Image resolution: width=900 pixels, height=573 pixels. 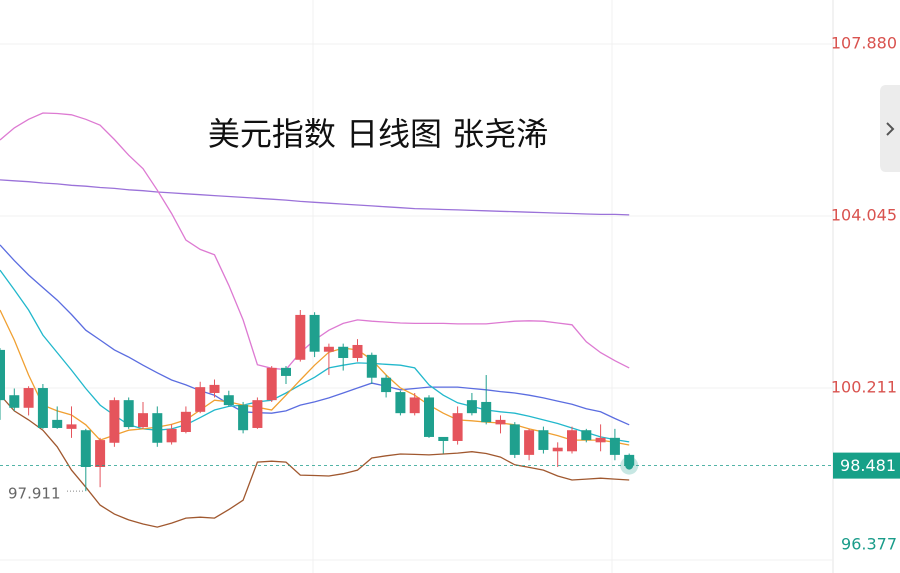 I want to click on price-dot, so click(x=629, y=465).